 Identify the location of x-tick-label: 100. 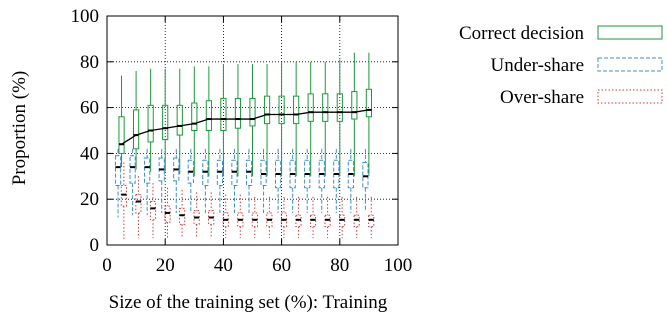
(398, 265).